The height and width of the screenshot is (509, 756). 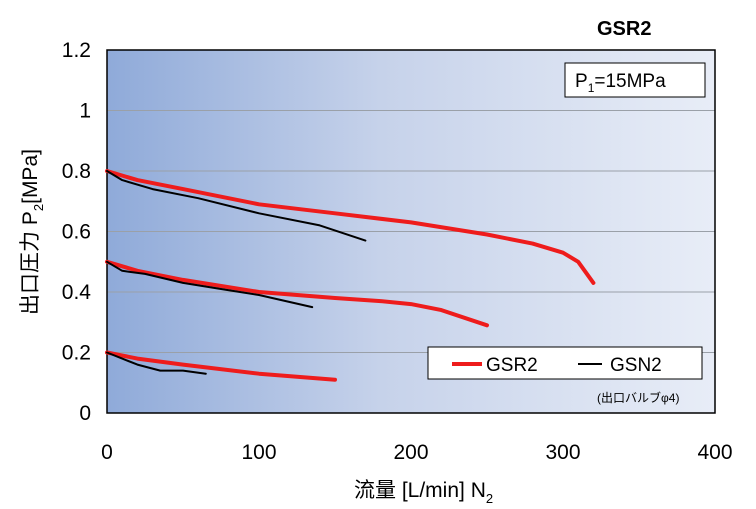 What do you see at coordinates (624, 29) in the screenshot?
I see `chart-title: GSR2` at bounding box center [624, 29].